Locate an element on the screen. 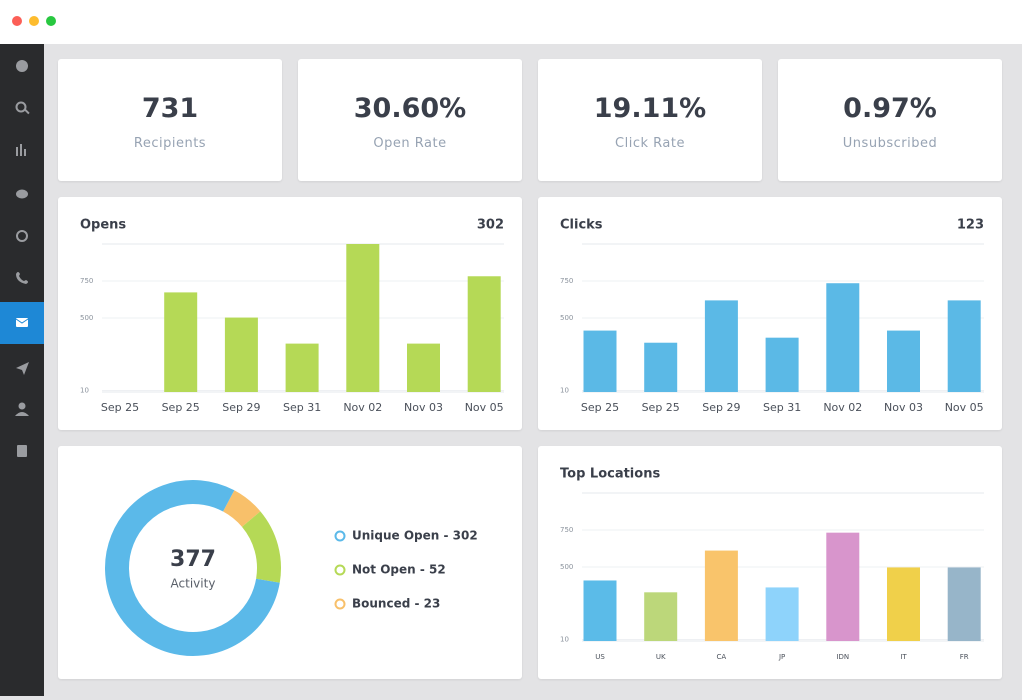 The image size is (1022, 700). legend-label: Unique Open - 302 is located at coordinates (415, 536).